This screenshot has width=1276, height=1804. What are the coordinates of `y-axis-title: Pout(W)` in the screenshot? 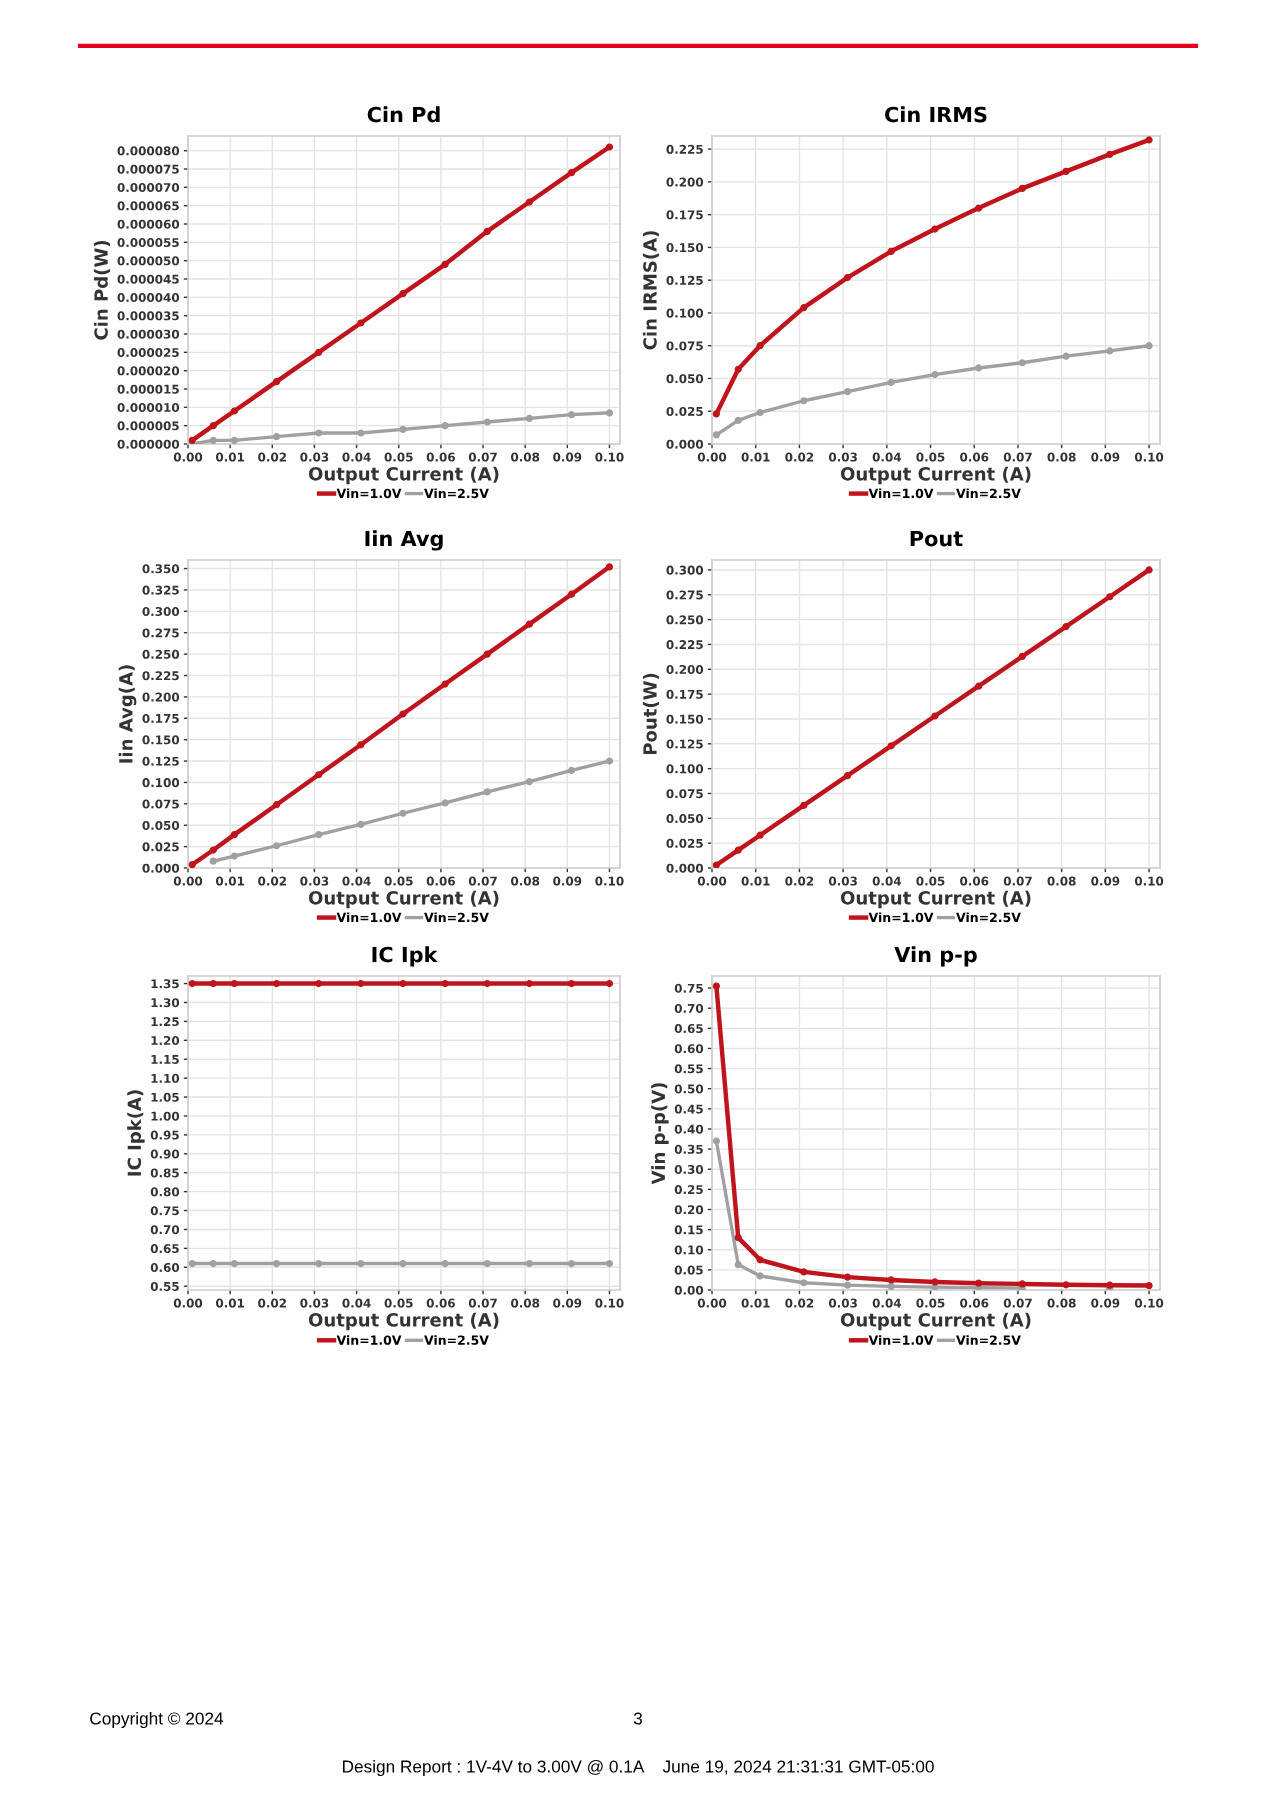 It's located at (650, 714).